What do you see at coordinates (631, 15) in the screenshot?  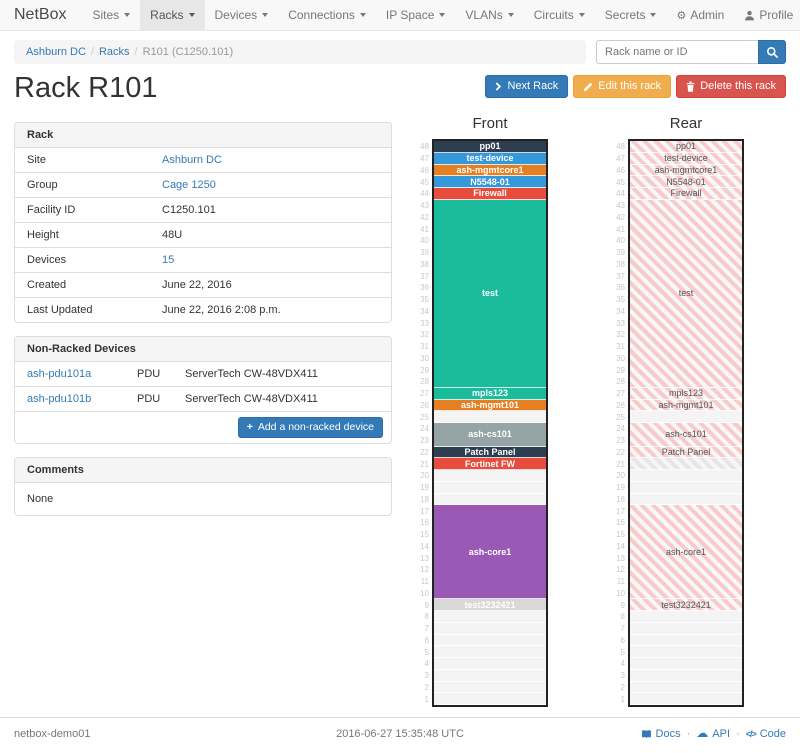 I see `nav-item-secrets: Secrets` at bounding box center [631, 15].